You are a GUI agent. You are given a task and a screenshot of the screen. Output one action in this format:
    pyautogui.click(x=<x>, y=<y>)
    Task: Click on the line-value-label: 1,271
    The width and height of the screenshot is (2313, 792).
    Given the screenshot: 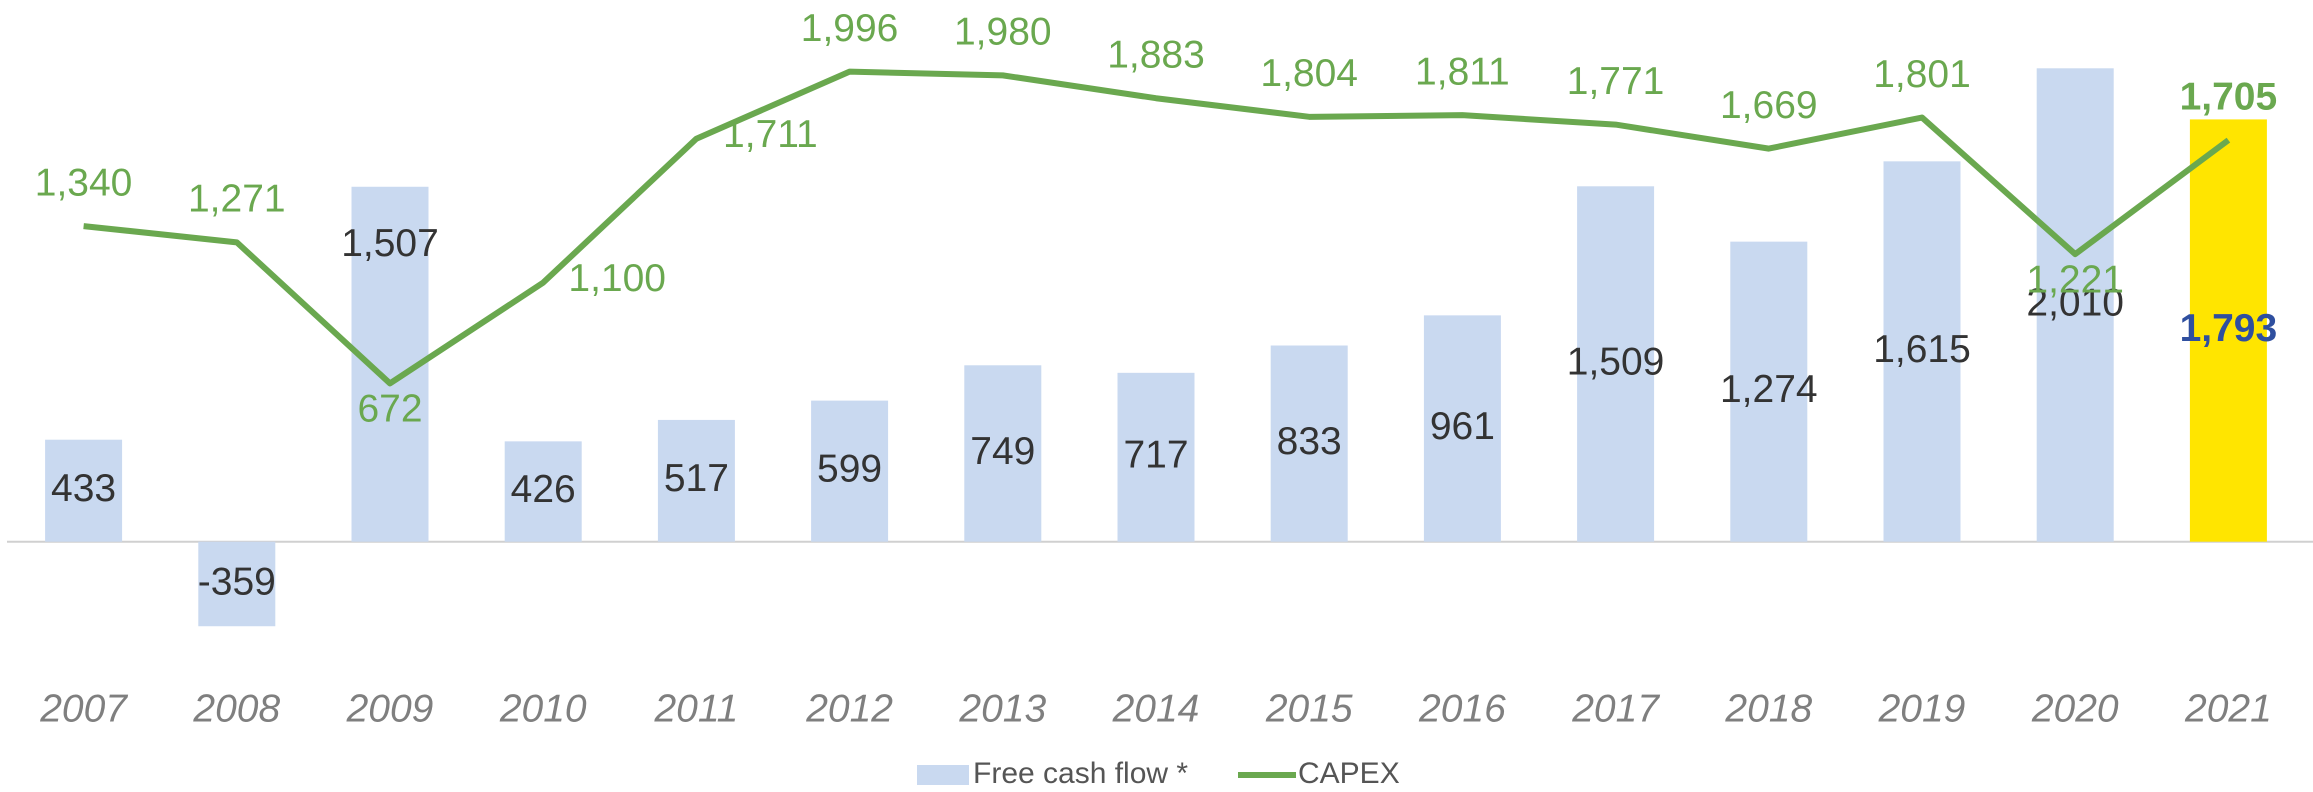 What is the action you would take?
    pyautogui.click(x=237, y=199)
    